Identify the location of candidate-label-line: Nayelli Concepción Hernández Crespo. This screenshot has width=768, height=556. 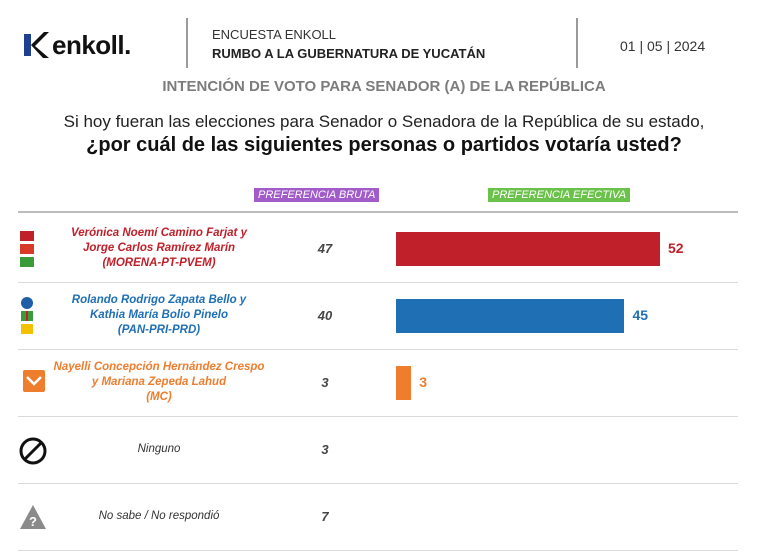
(159, 367).